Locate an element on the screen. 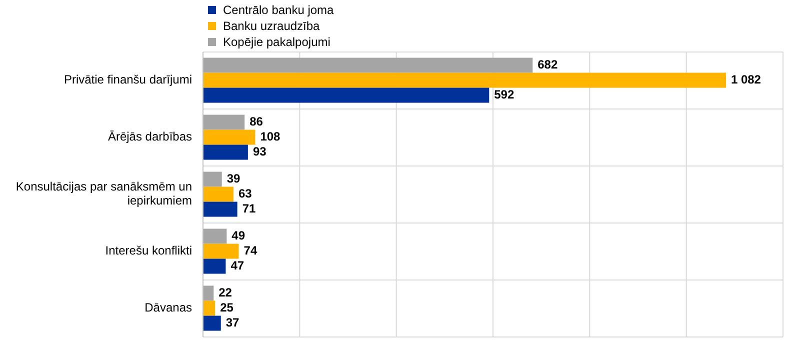 This screenshot has height=350, width=785. data-label: 22 is located at coordinates (225, 292).